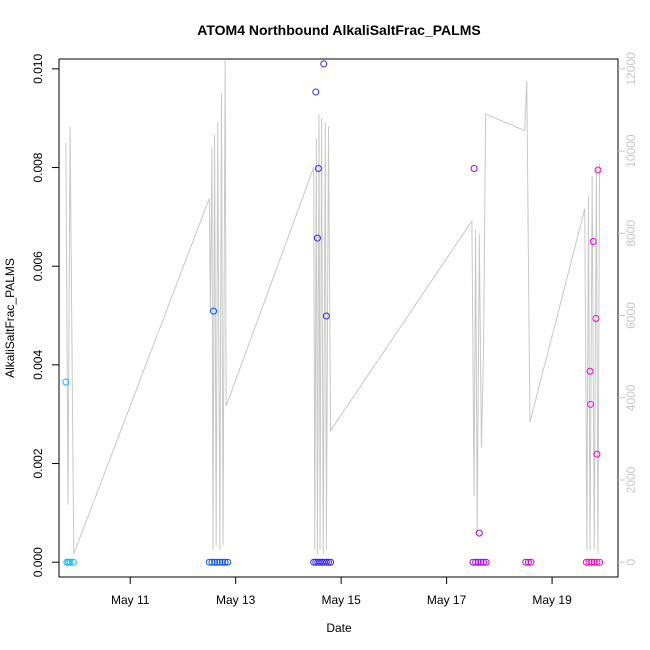 This screenshot has width=650, height=650. Describe the element at coordinates (38, 69) in the screenshot. I see `y-tick-label: 0.010` at that location.